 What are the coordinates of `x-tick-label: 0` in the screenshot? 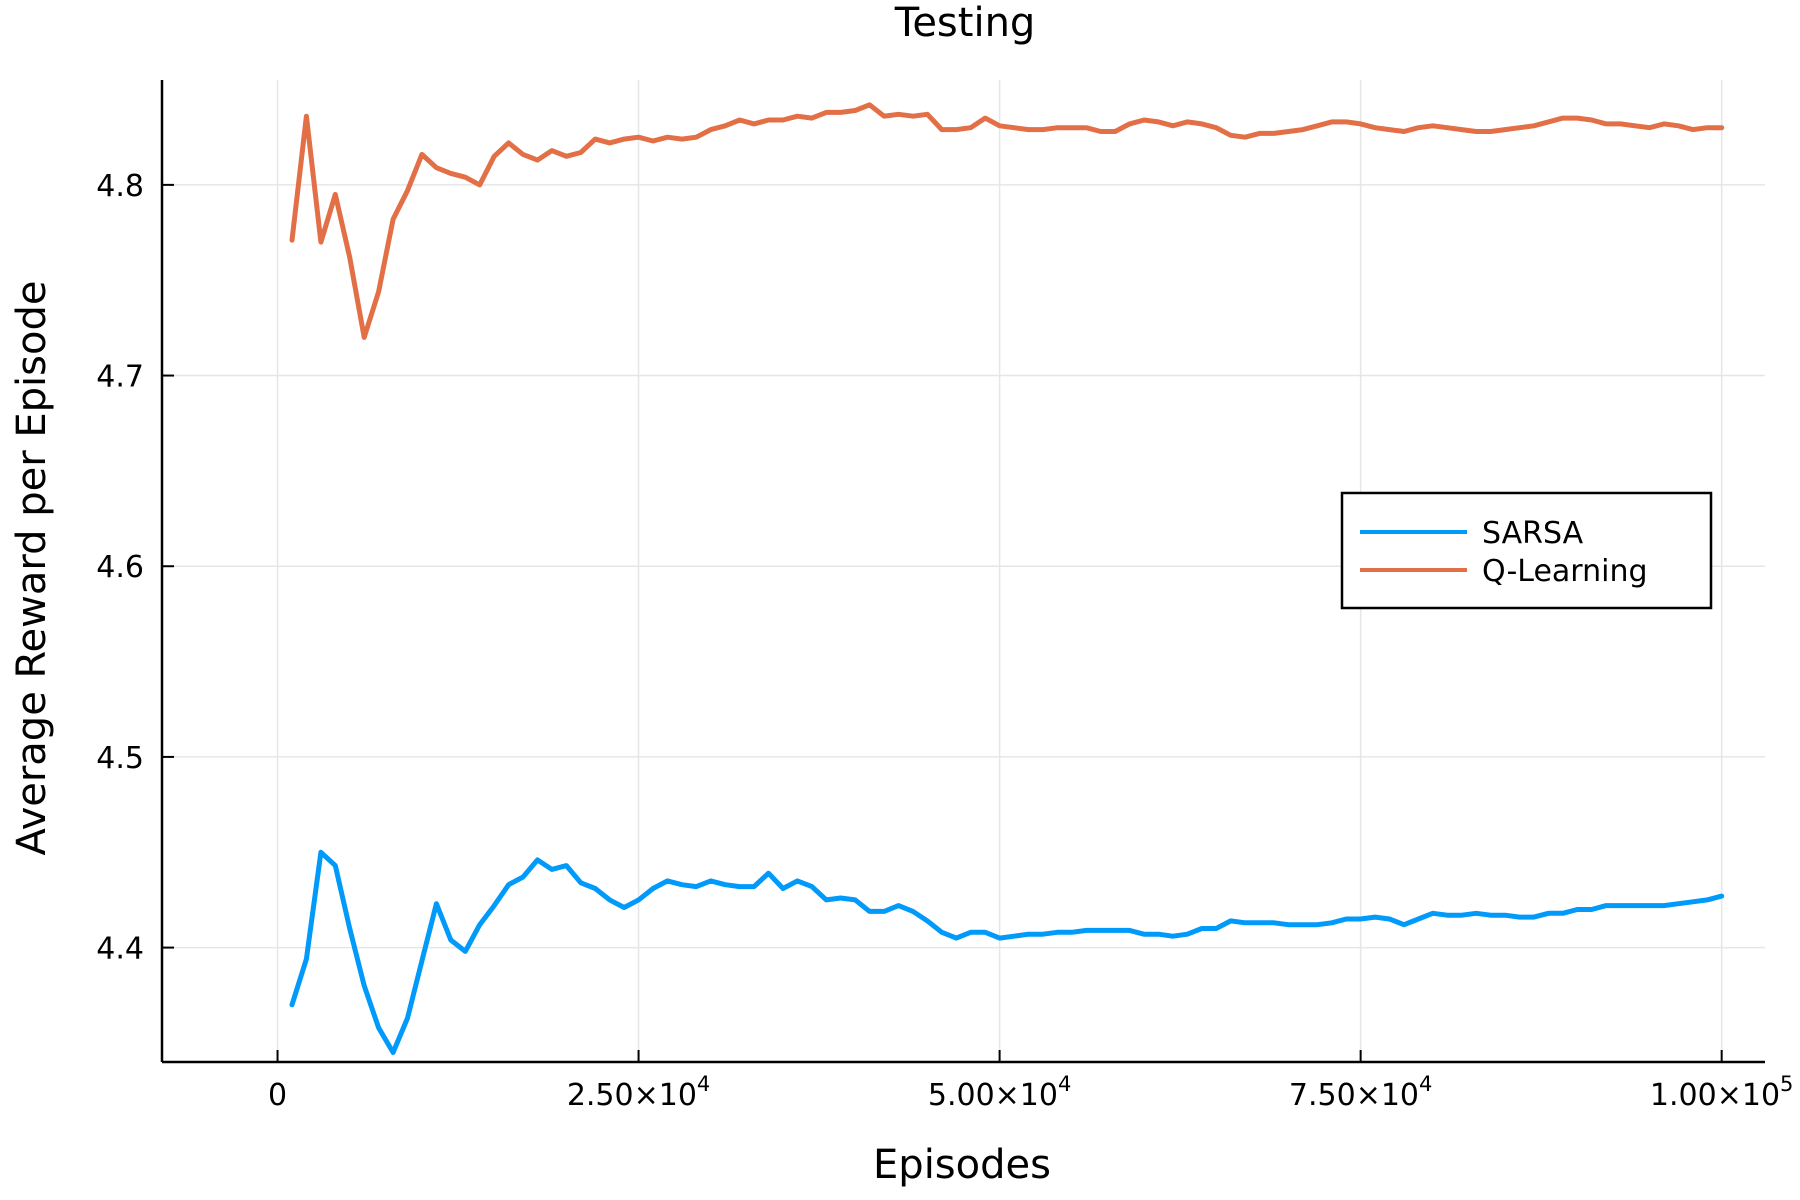 It's located at (277, 1095).